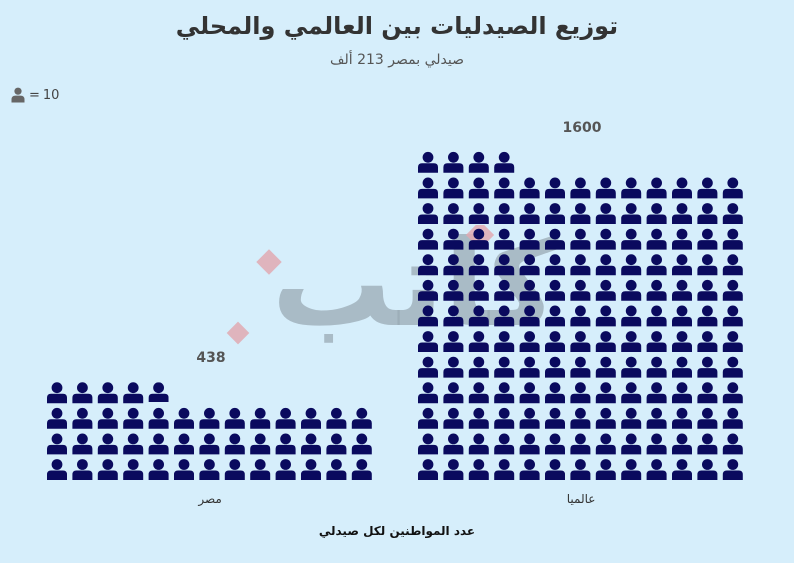 Image resolution: width=794 pixels, height=563 pixels. What do you see at coordinates (397, 531) in the screenshot?
I see `x-axis-title: عدد المواطنين لكل صيدلي` at bounding box center [397, 531].